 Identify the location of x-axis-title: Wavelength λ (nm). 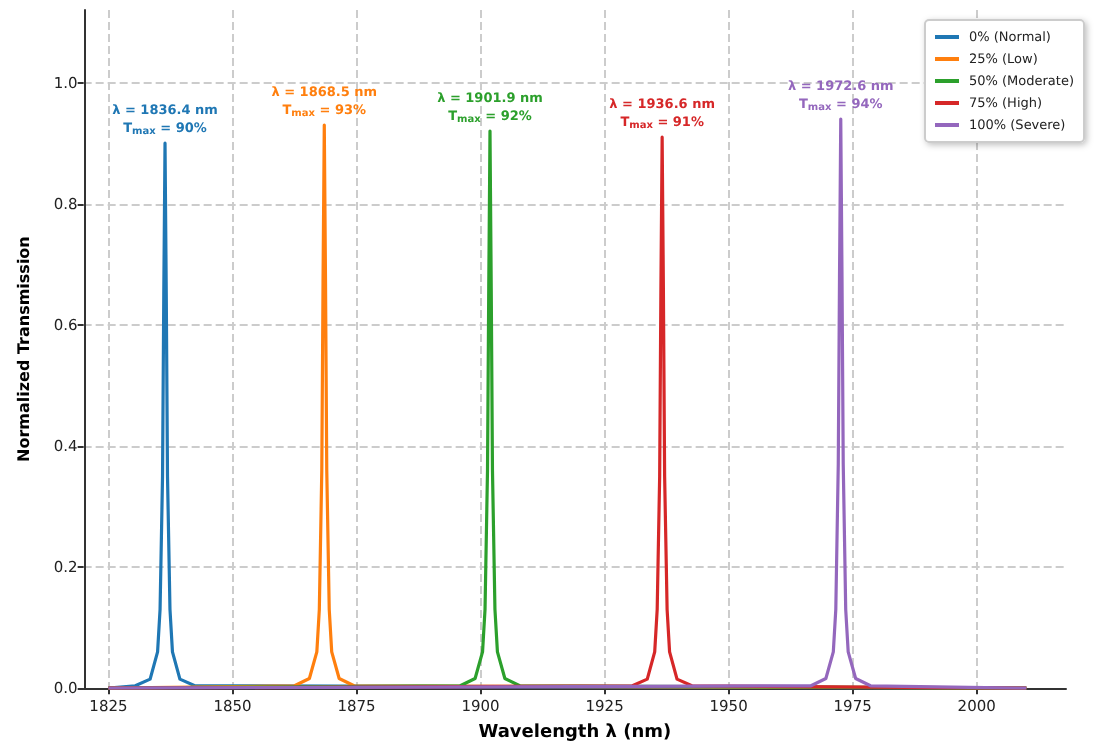
(575, 733).